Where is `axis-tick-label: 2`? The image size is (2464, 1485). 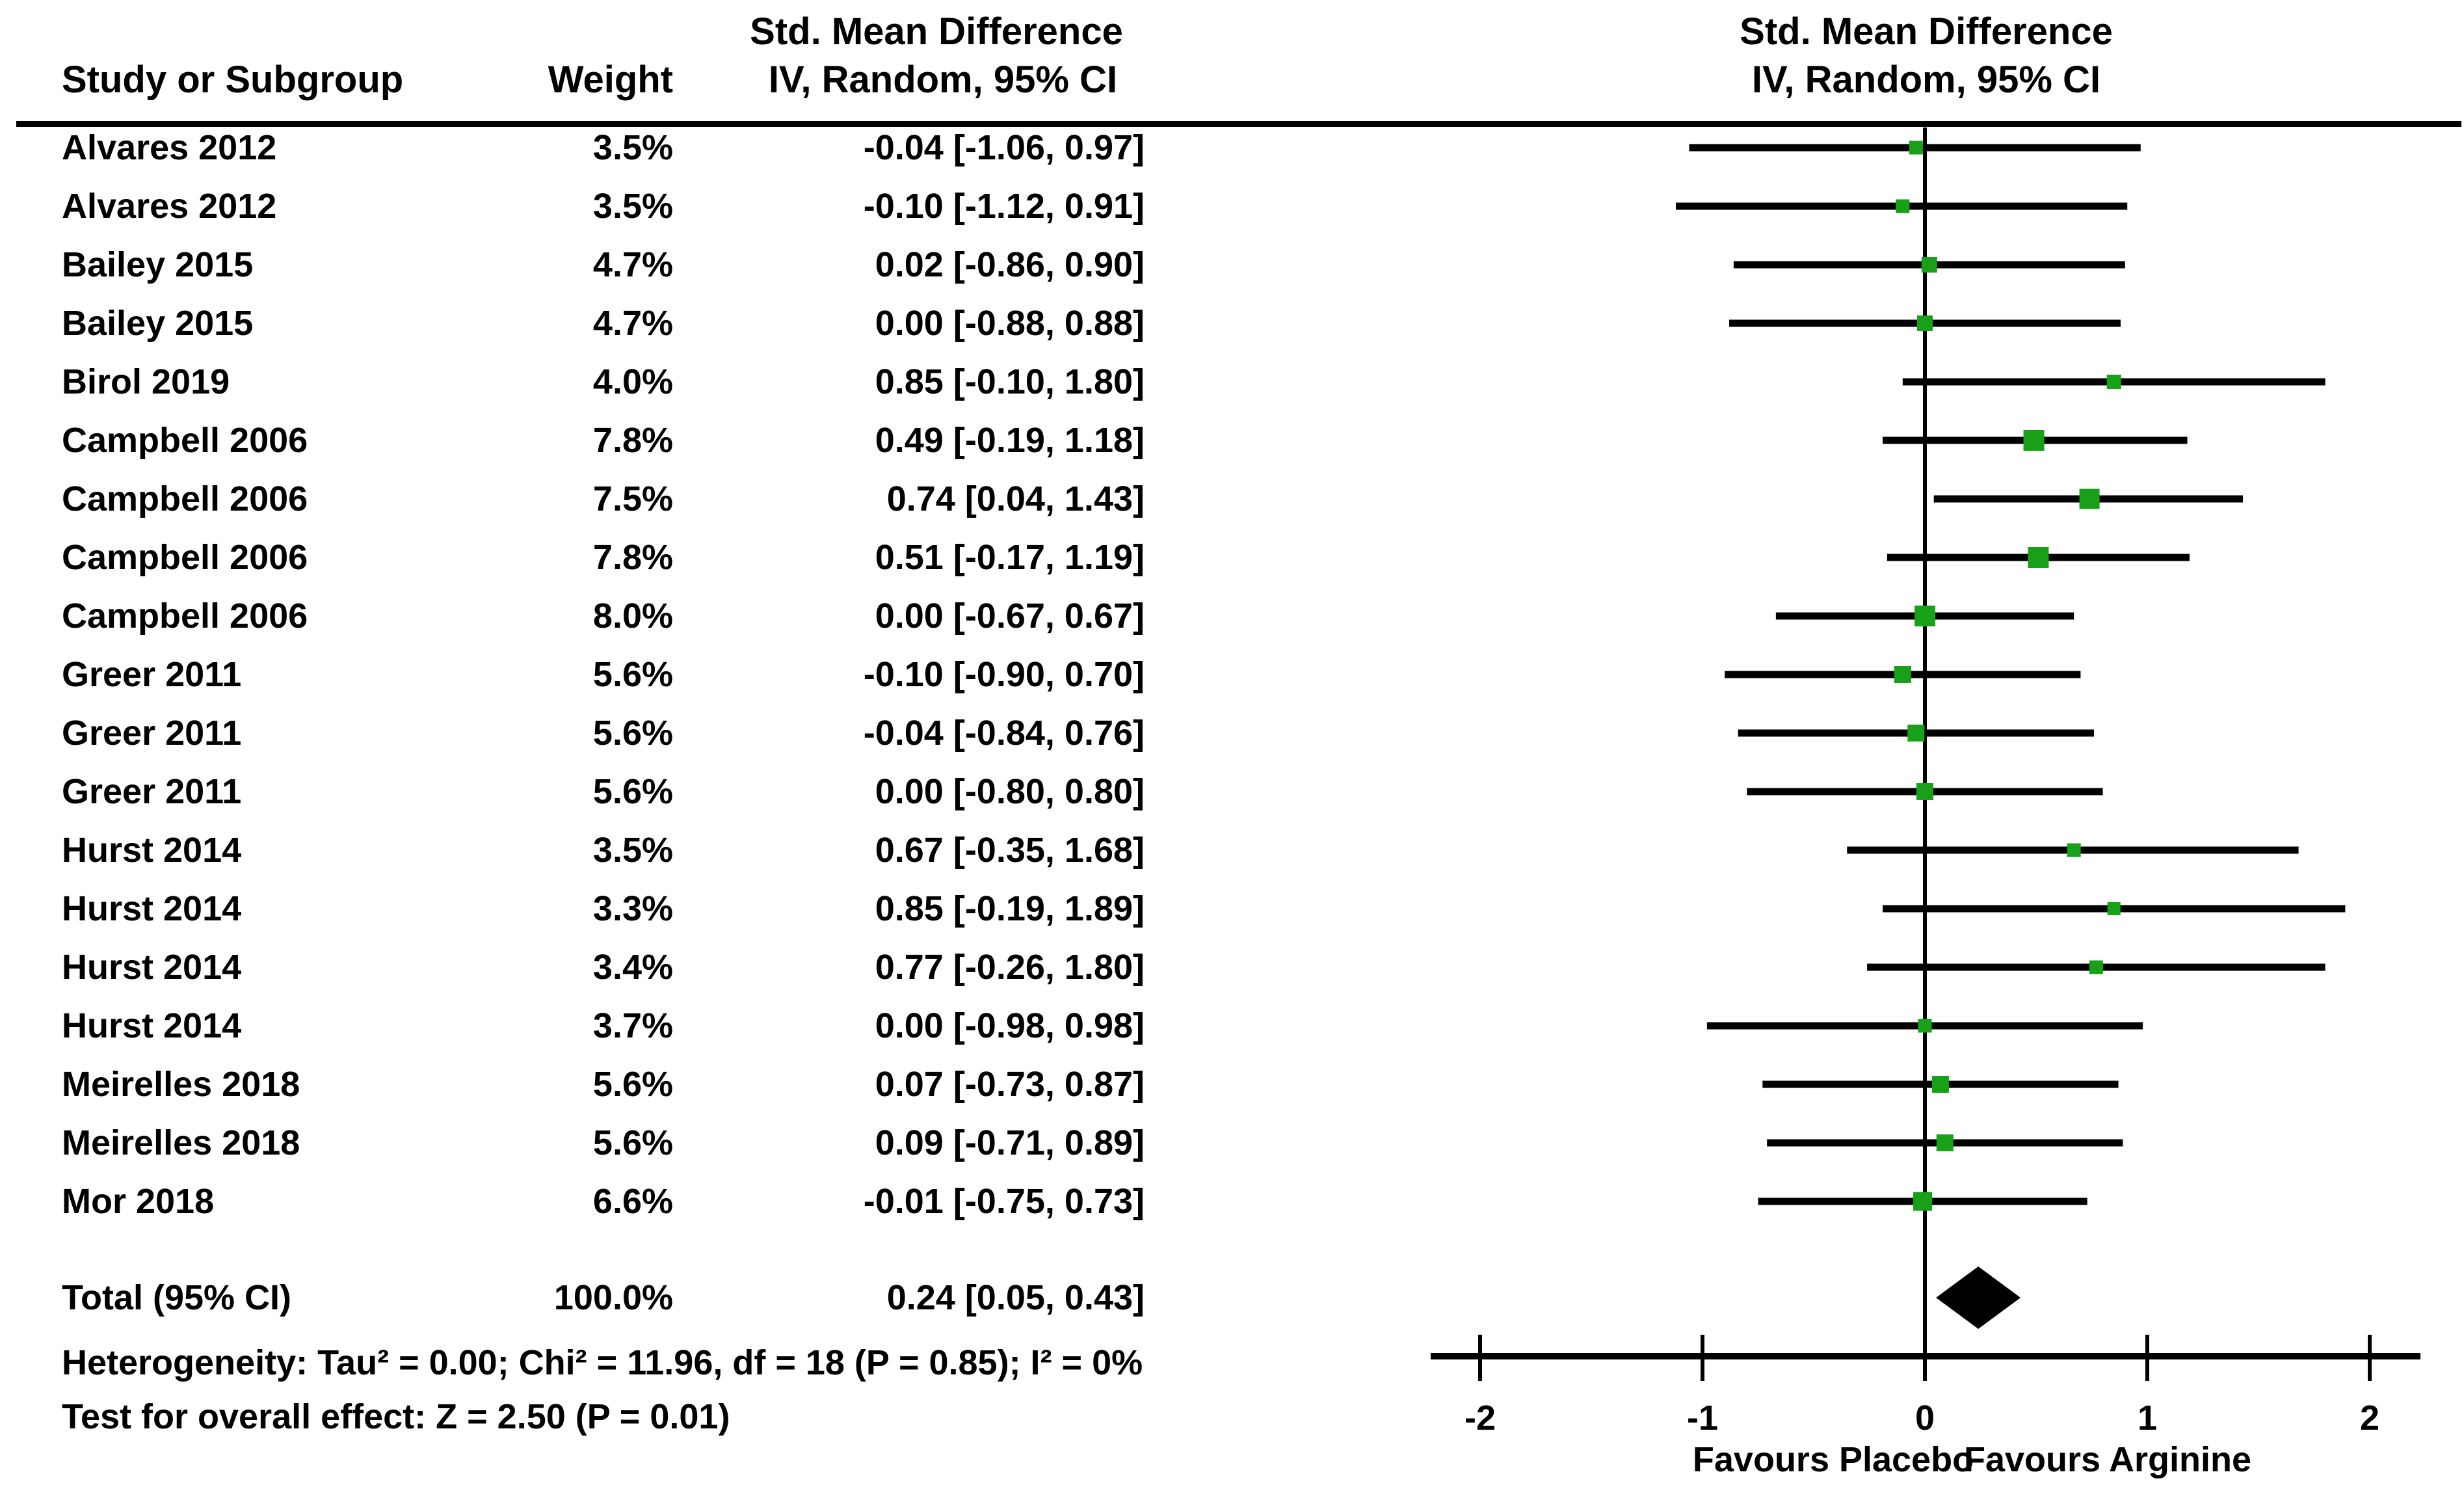
axis-tick-label: 2 is located at coordinates (2369, 1418).